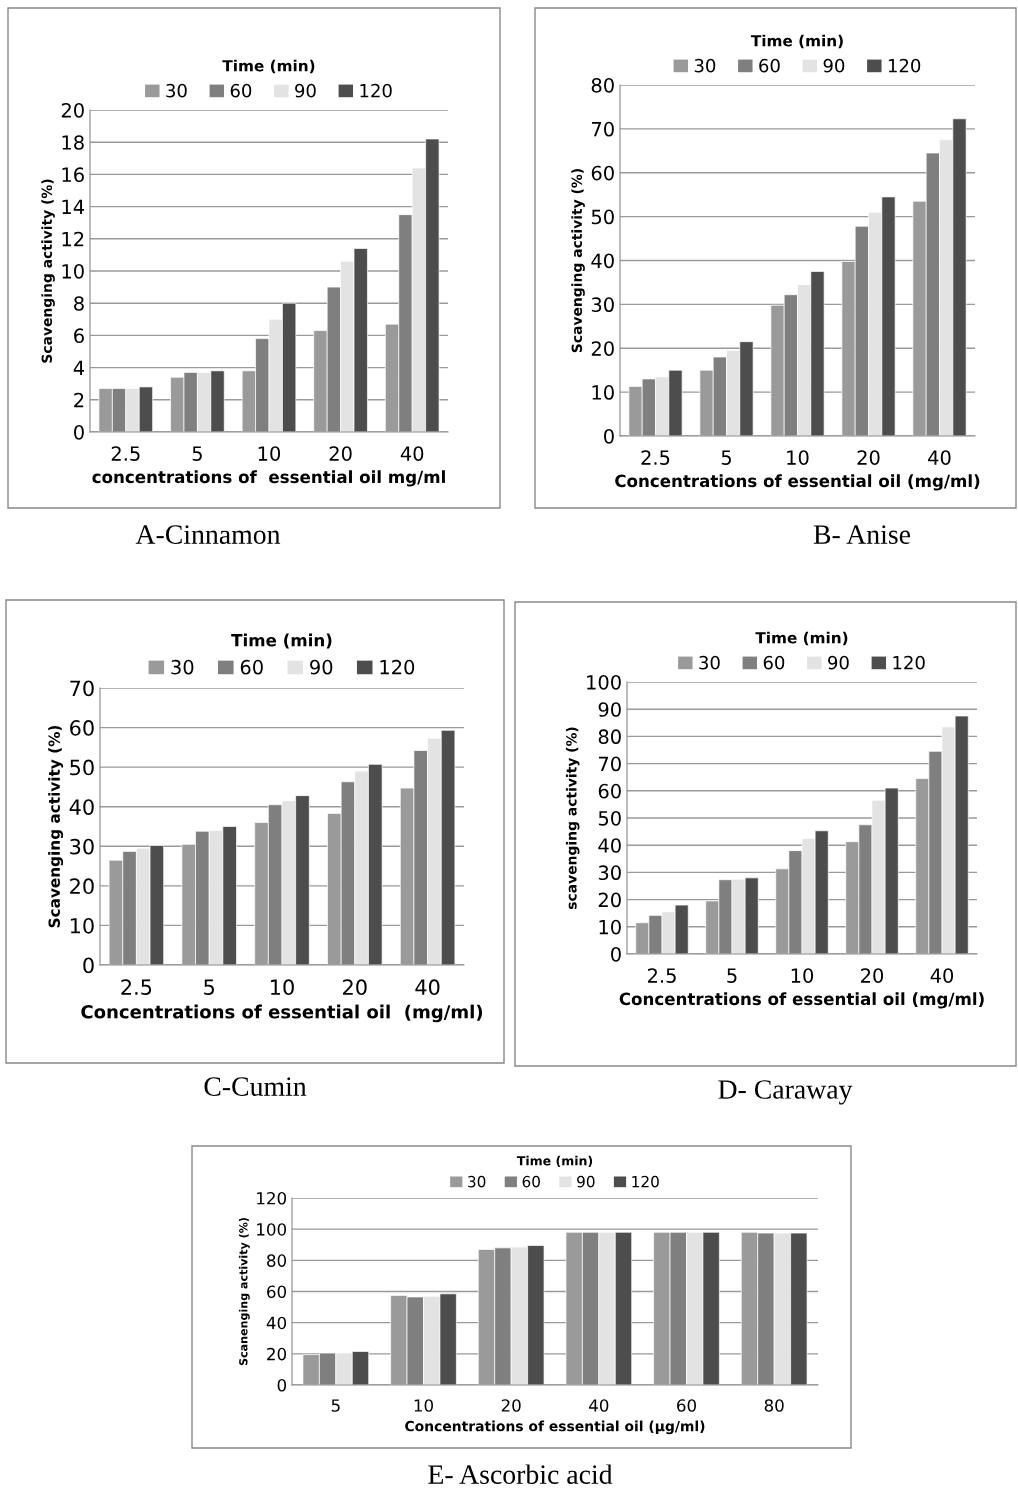 This screenshot has width=1018, height=1490. Describe the element at coordinates (862, 534) in the screenshot. I see `text: B- Anise` at that location.